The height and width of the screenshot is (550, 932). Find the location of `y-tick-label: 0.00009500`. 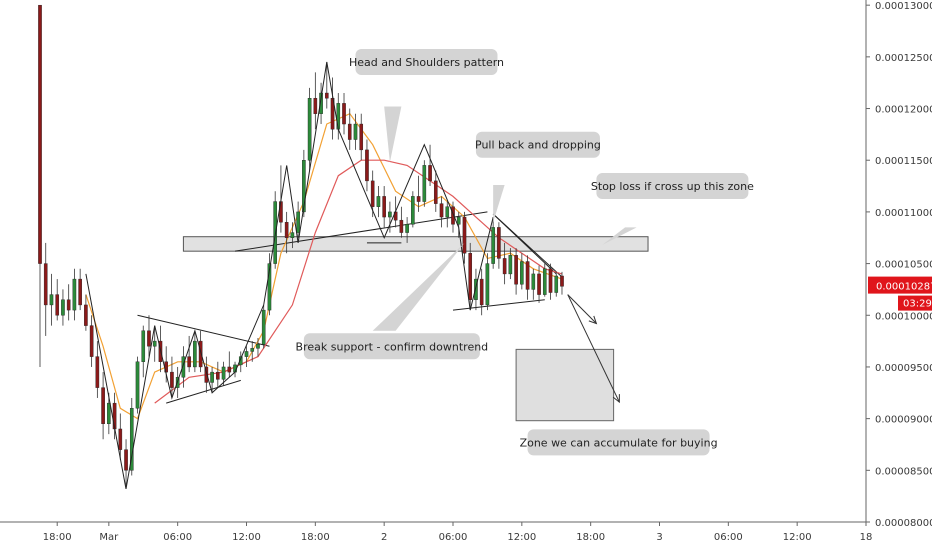

y-tick-label: 0.00009500 is located at coordinates (903, 368).